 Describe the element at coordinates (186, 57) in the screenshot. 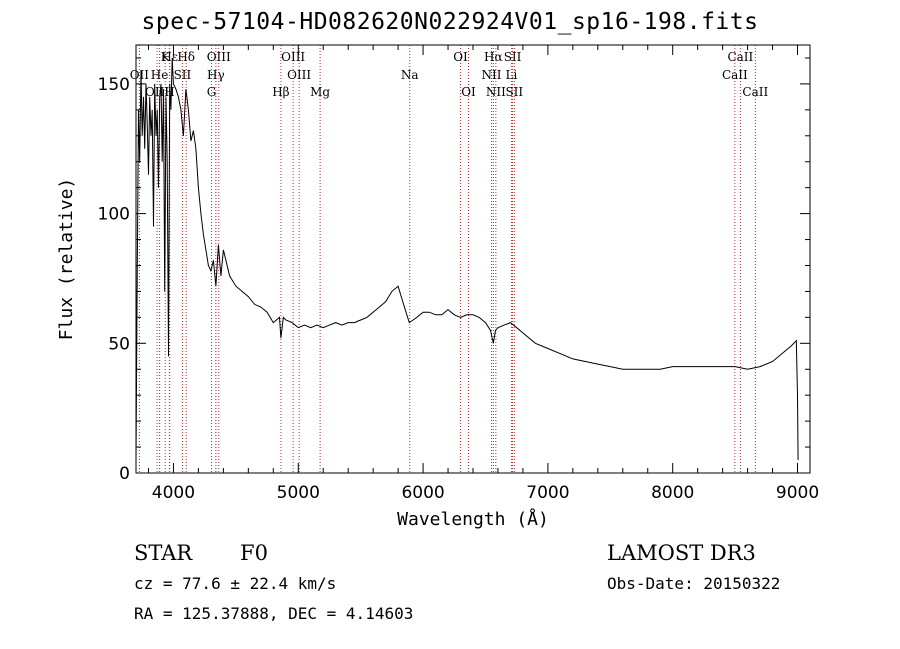

I see `line-marker-label: Hδ` at that location.